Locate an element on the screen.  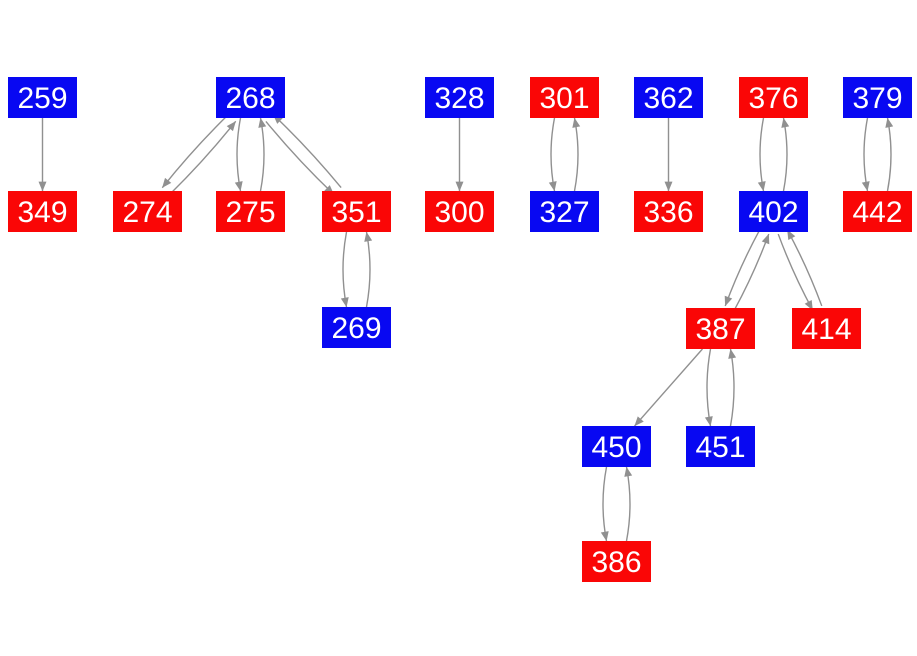
node-label: 450 is located at coordinates (616, 447).